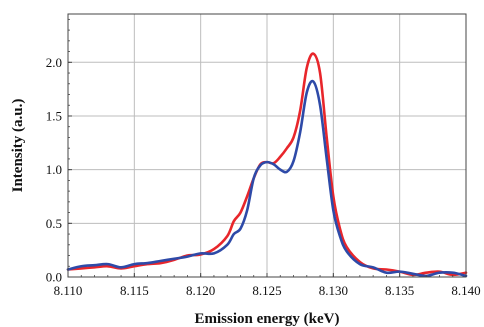 Image resolution: width=484 pixels, height=327 pixels. I want to click on y-tick-label: 0.5, so click(54, 223).